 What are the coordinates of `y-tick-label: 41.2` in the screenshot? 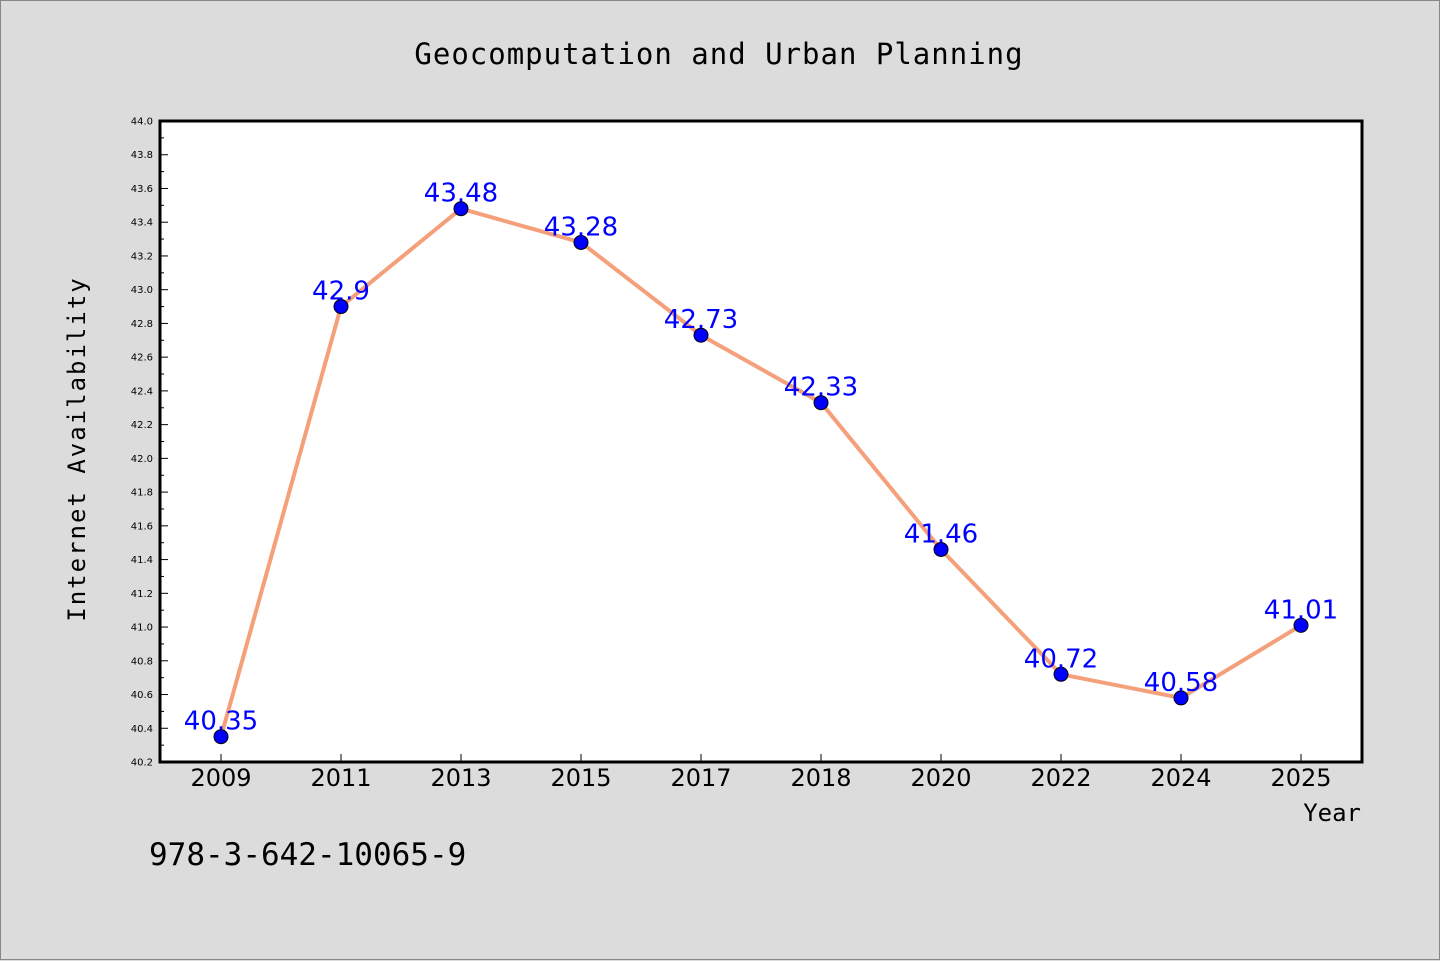 It's located at (142, 594).